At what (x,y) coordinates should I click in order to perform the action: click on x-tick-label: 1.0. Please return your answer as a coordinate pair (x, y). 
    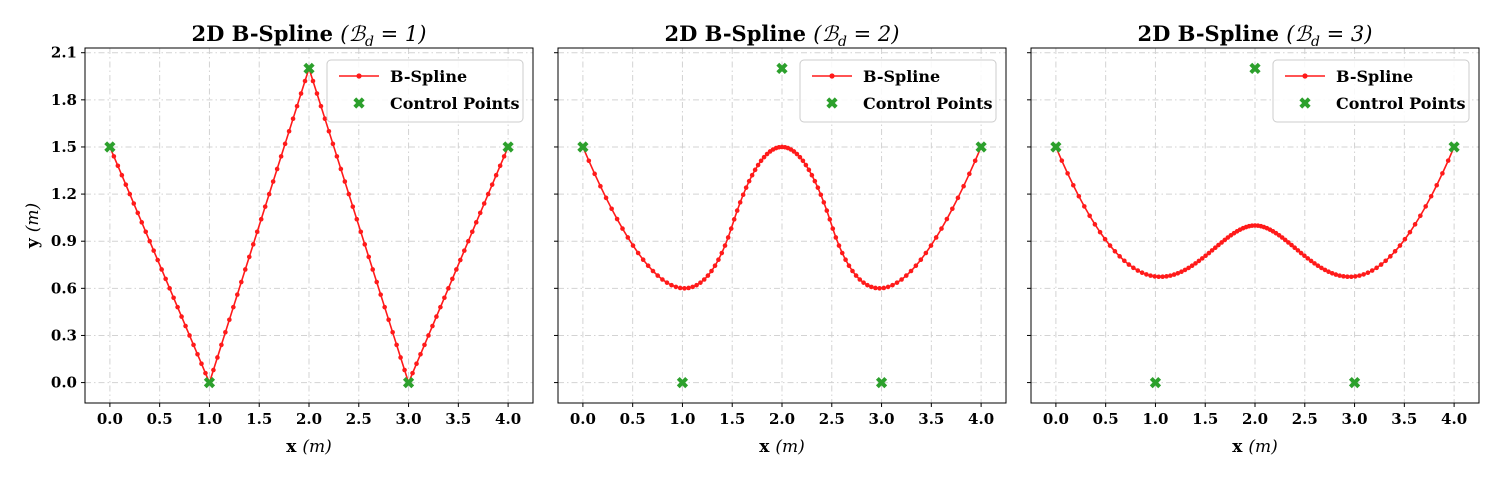
    Looking at the image, I should click on (1155, 419).